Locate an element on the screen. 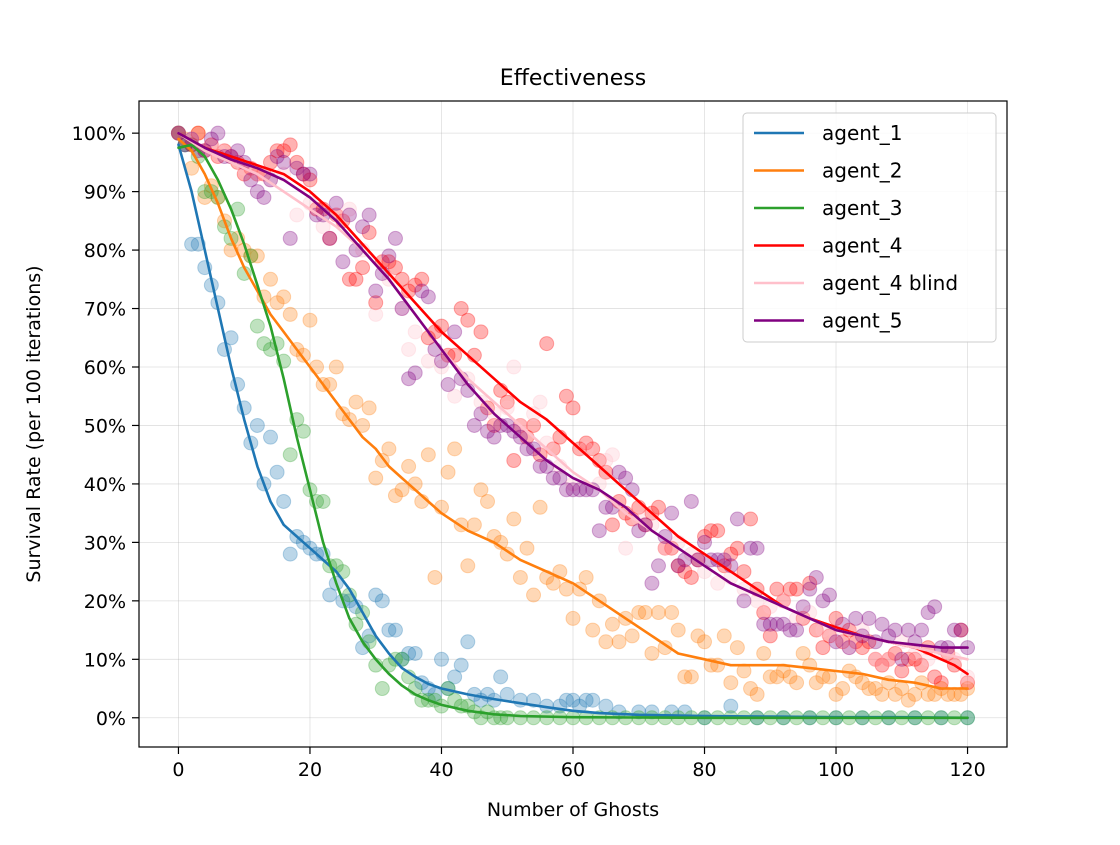 The height and width of the screenshot is (845, 1120). x-tick-label: 60 is located at coordinates (573, 770).